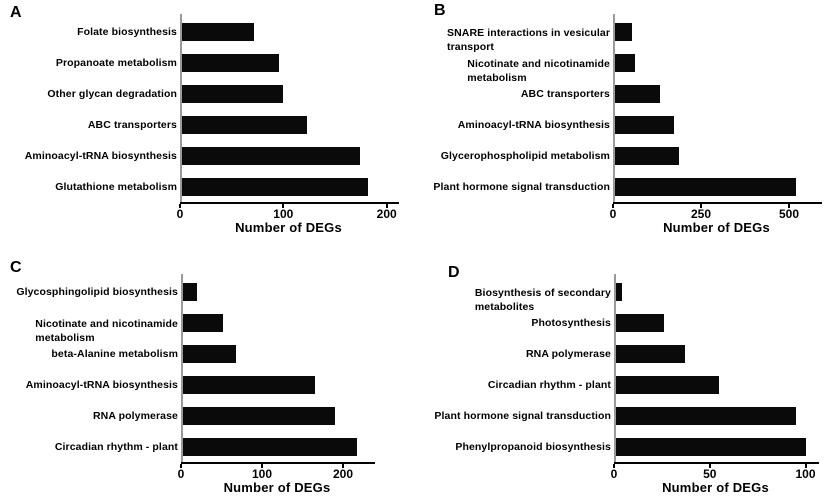  What do you see at coordinates (549, 384) in the screenshot?
I see `category-label-text: Circadian rhythm - plant` at bounding box center [549, 384].